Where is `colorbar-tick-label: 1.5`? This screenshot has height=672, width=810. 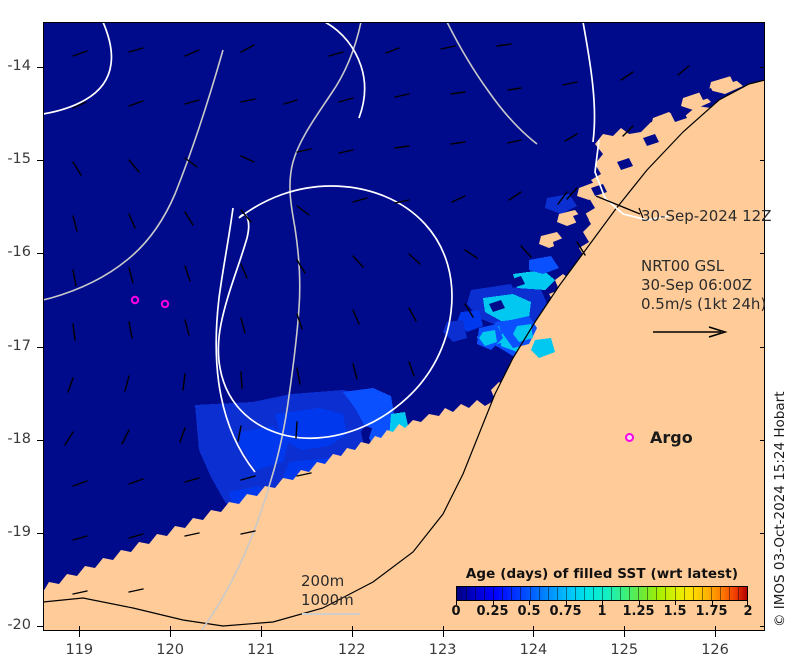
colorbar-tick-label: 1.5 is located at coordinates (675, 611).